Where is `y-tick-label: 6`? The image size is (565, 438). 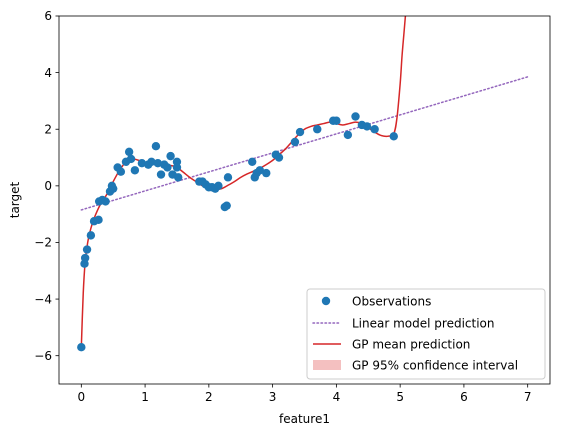 y-tick-label: 6 is located at coordinates (48, 16).